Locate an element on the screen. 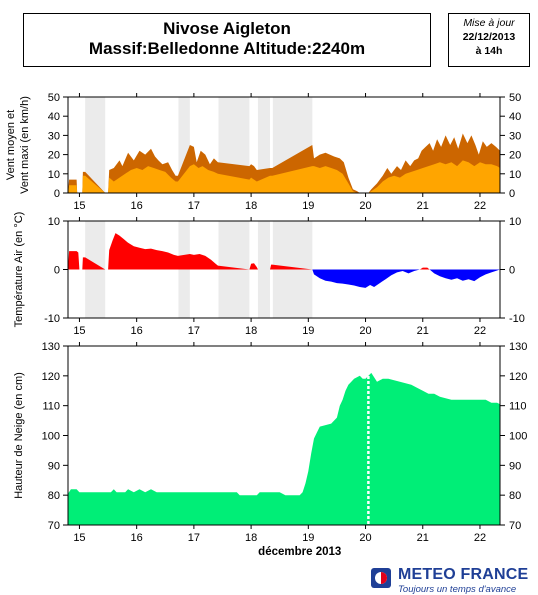 This screenshot has width=538, height=595. wind-xtick-label: 21 is located at coordinates (423, 206).